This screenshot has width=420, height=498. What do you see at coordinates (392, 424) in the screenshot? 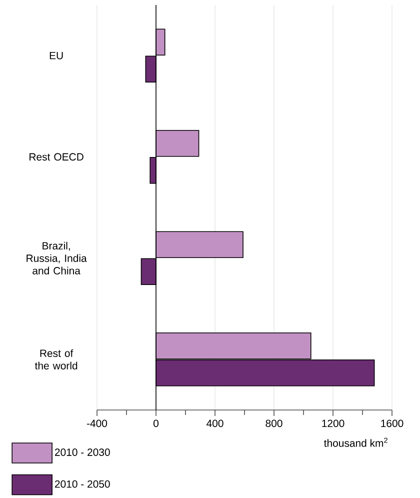
I see `x-tick-label: 1600` at bounding box center [392, 424].